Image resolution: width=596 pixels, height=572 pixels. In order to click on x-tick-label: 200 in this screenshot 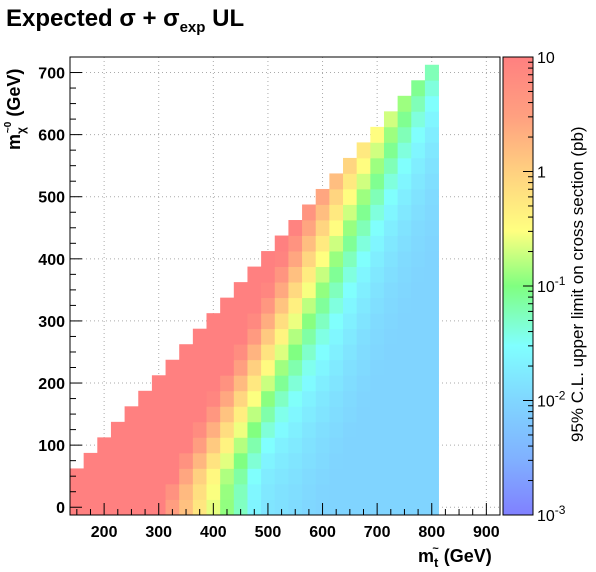, I will do `click(104, 532)`.